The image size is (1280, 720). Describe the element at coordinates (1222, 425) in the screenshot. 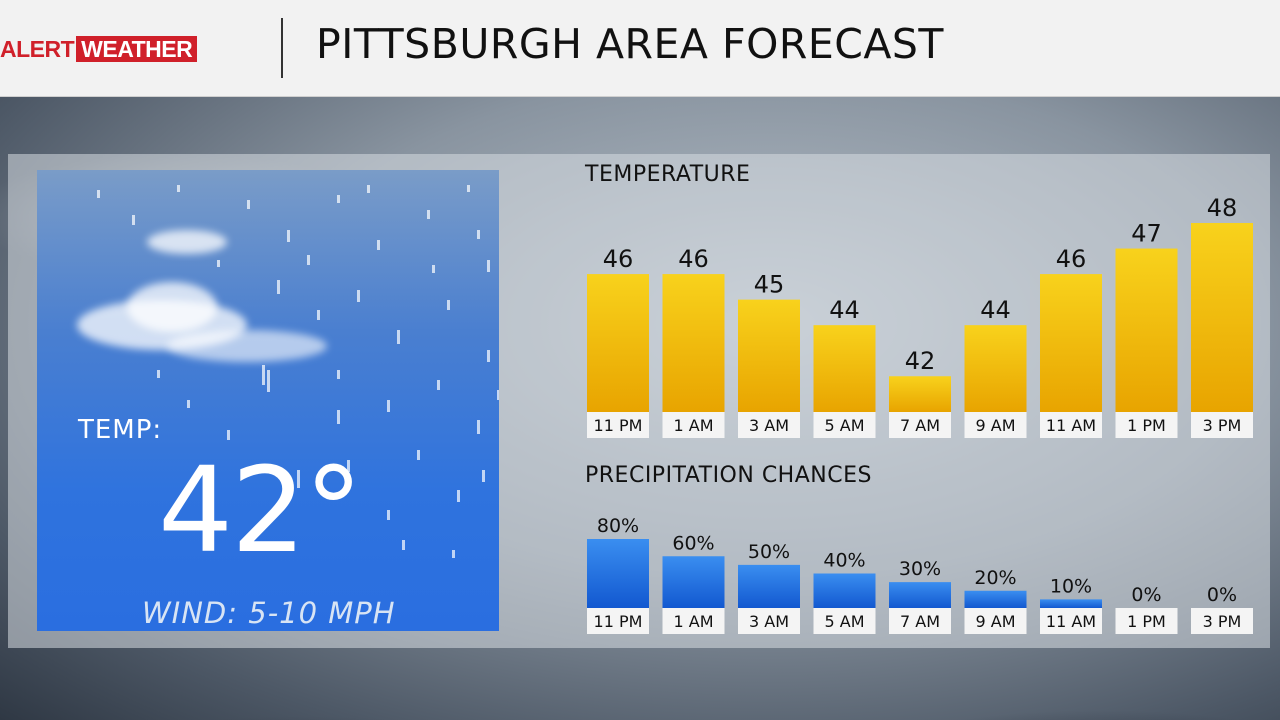

I see `temp-category-label: 3 PM` at that location.